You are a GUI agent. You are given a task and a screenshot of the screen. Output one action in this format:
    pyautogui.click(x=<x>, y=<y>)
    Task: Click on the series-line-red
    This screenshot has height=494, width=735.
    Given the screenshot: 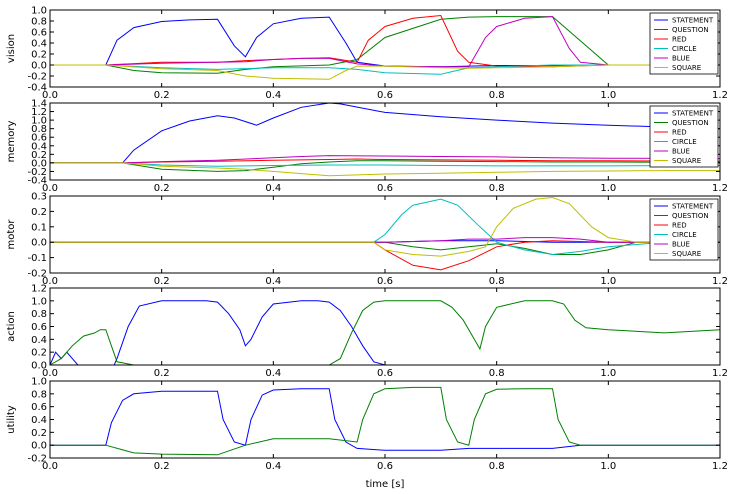 What is the action you would take?
    pyautogui.click(x=385, y=255)
    